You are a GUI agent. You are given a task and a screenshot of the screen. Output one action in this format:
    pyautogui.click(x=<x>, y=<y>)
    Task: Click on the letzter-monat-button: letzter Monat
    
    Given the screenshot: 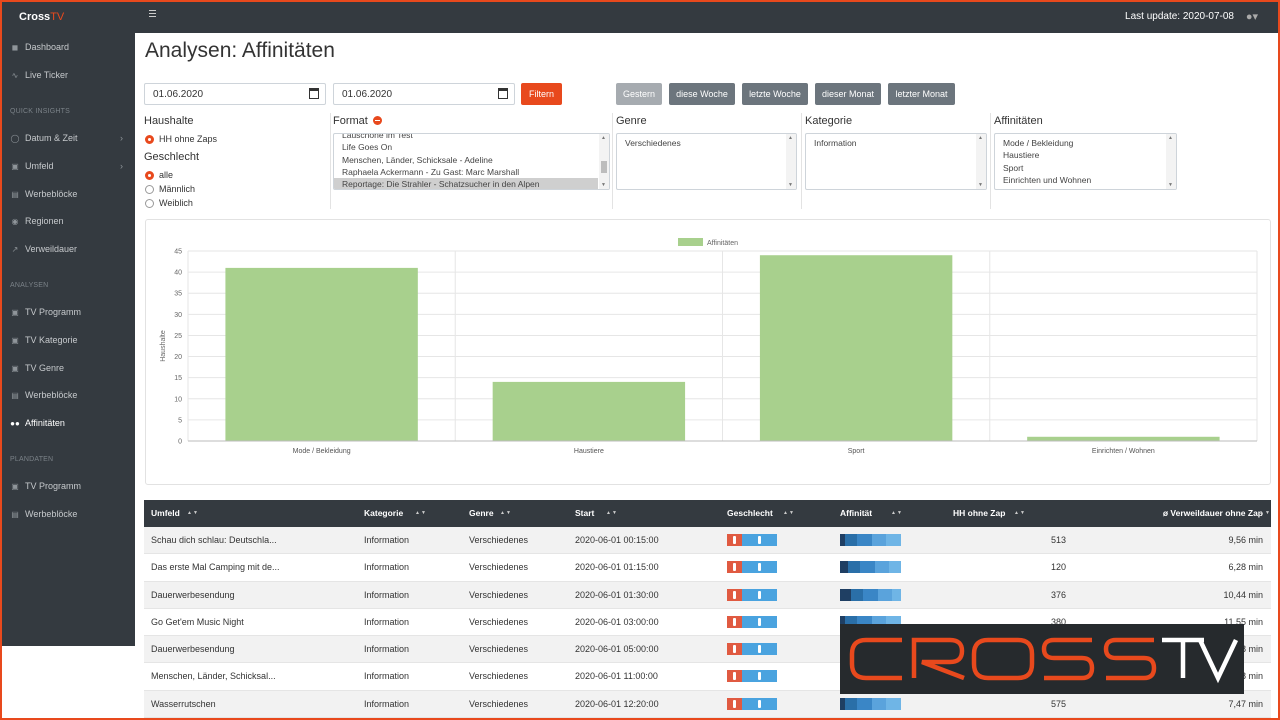 What is the action you would take?
    pyautogui.click(x=921, y=94)
    